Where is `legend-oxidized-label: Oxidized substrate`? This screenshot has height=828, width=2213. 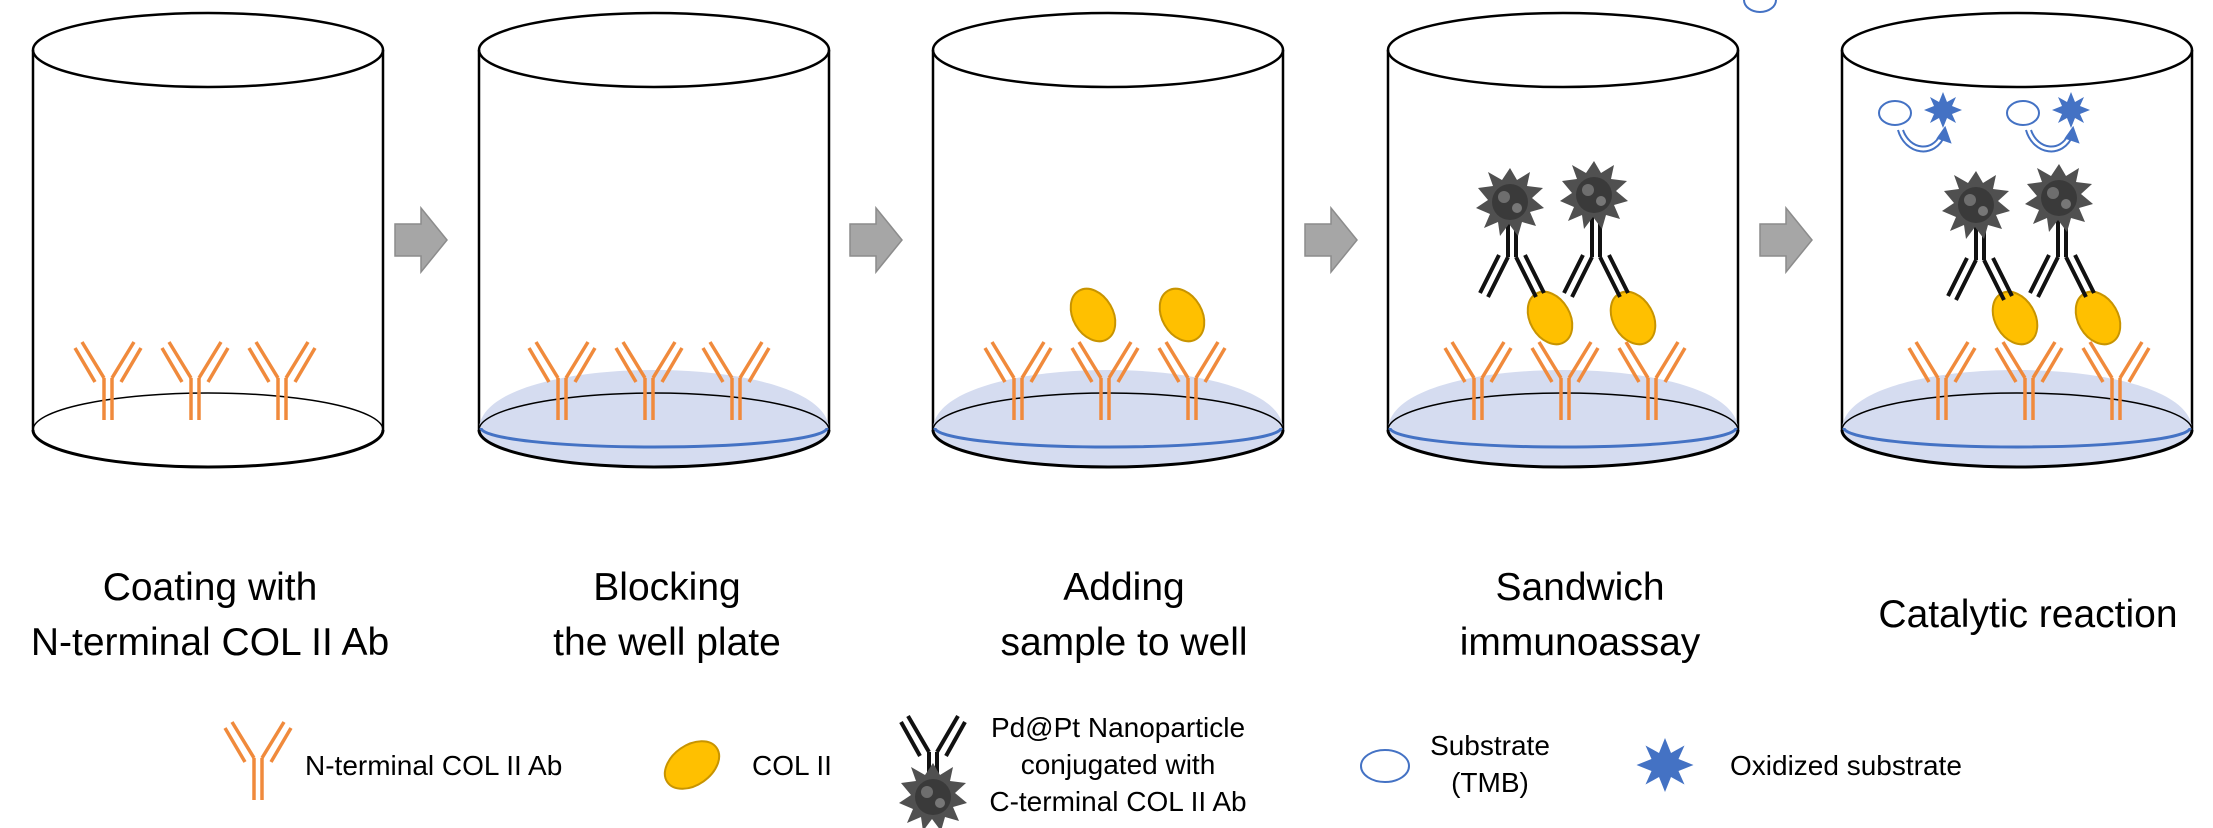 legend-oxidized-label: Oxidized substrate is located at coordinates (1846, 765).